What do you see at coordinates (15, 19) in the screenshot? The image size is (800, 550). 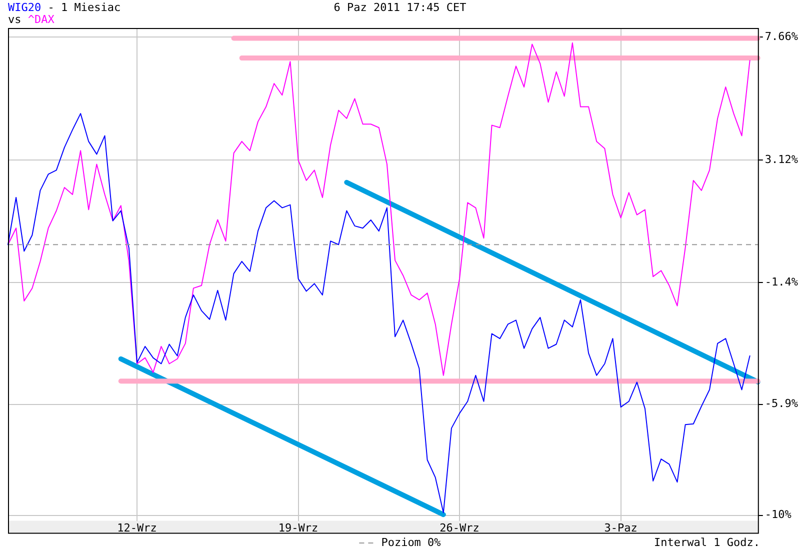 I see `text: vs` at bounding box center [15, 19].